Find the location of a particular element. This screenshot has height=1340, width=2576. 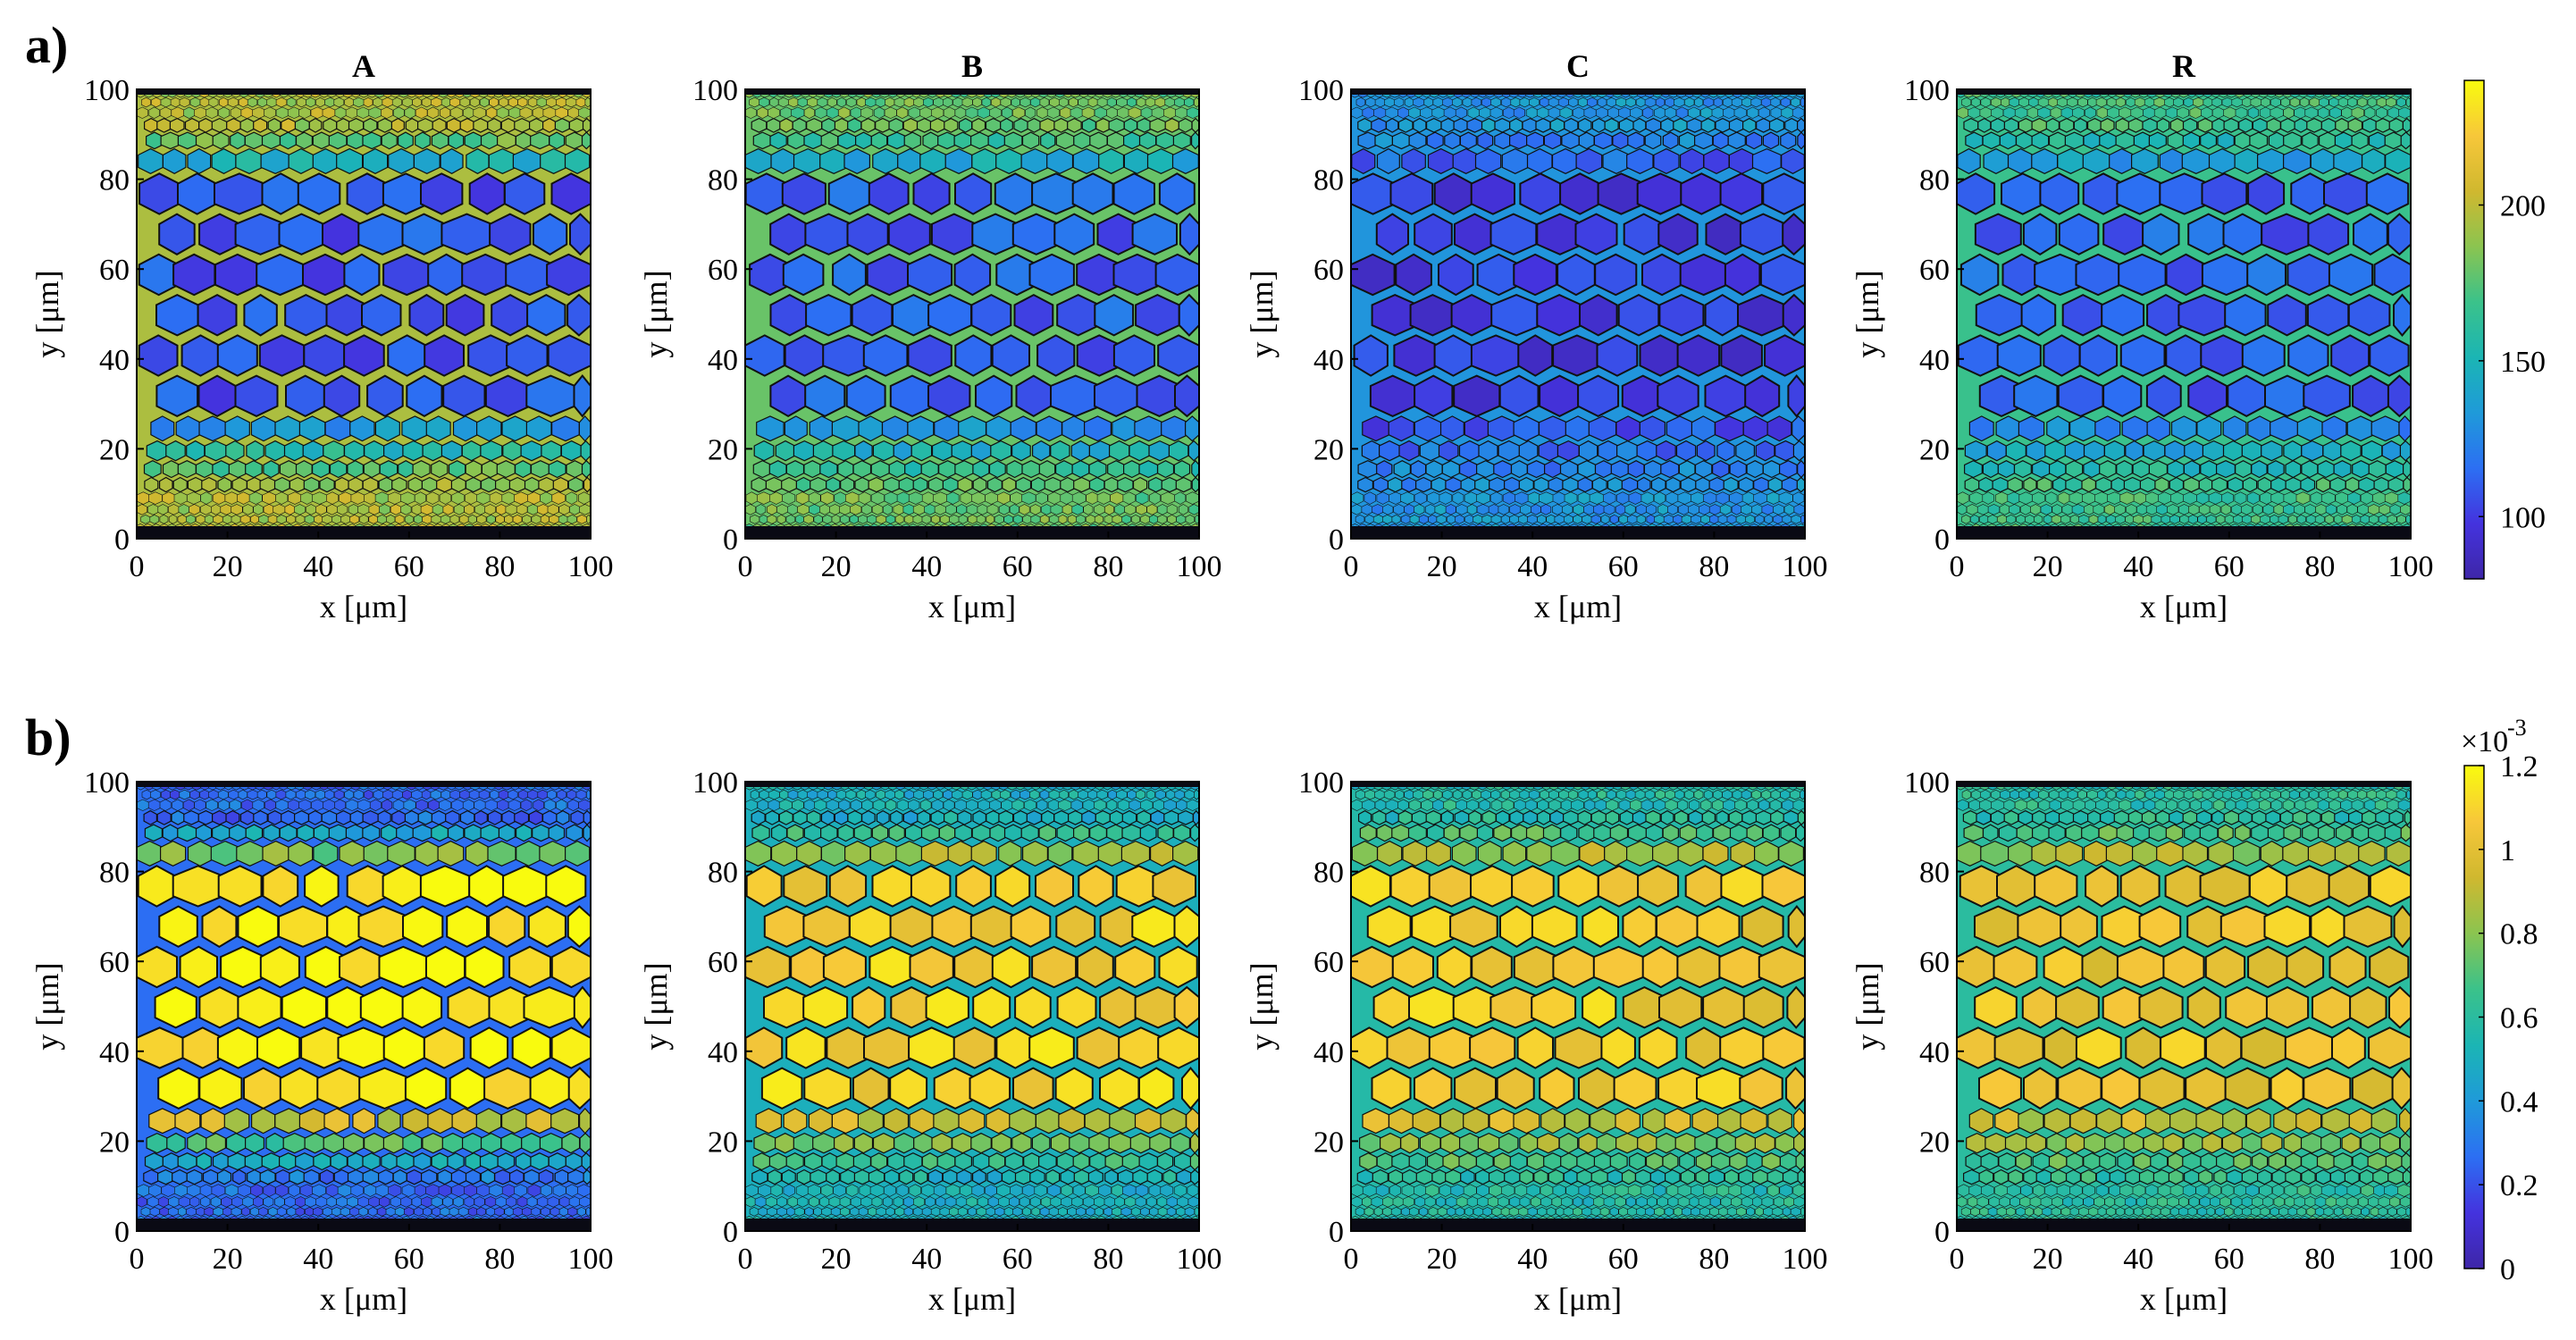

x-tick-label: 80 is located at coordinates (1108, 566).